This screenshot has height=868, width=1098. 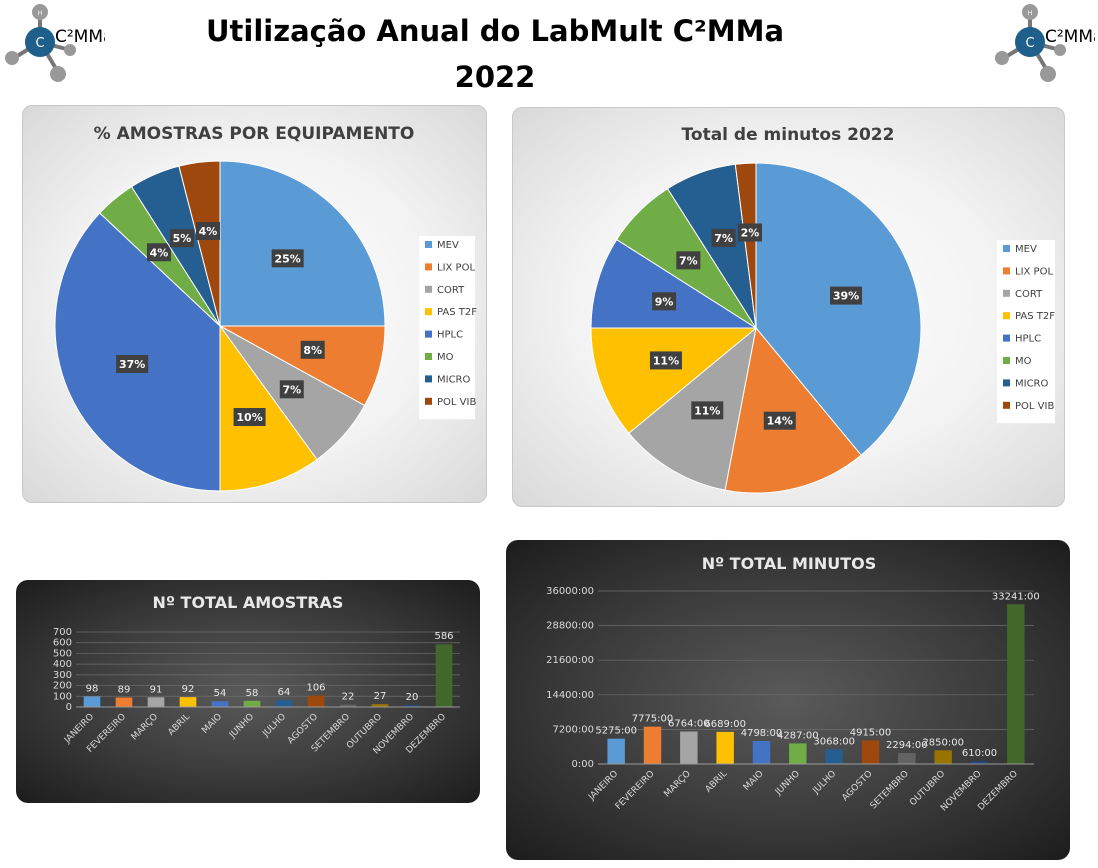 I want to click on pie-title: Total de minutos 2022, so click(x=788, y=135).